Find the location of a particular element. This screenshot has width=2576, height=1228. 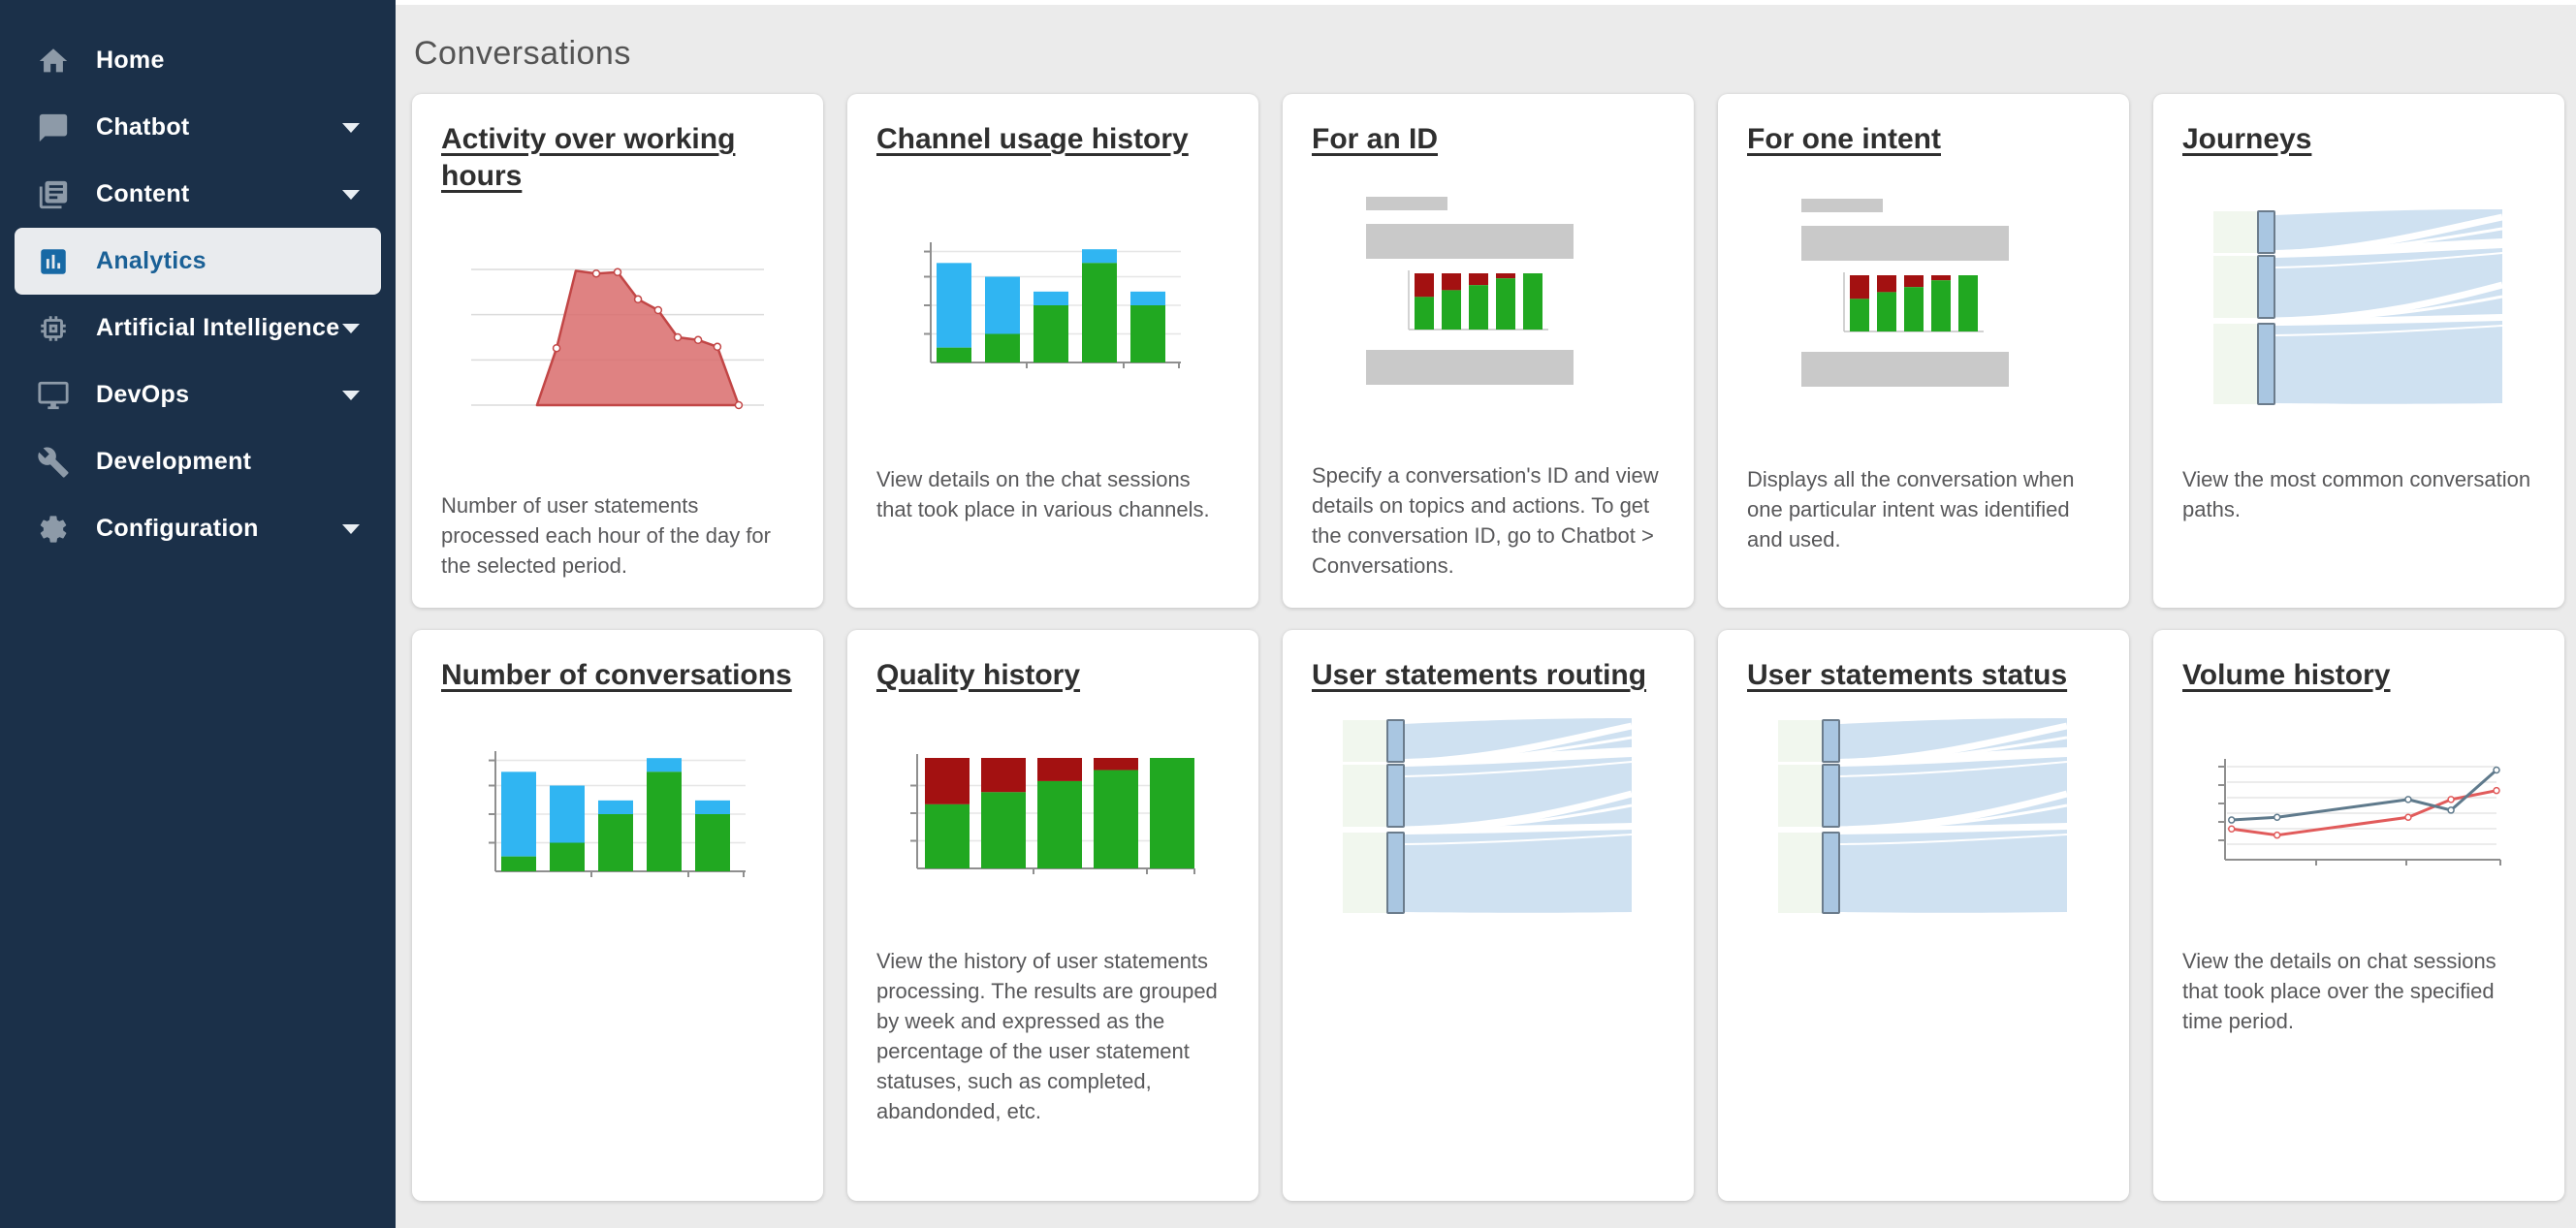

sidebar-item-development: Development is located at coordinates (198, 461).